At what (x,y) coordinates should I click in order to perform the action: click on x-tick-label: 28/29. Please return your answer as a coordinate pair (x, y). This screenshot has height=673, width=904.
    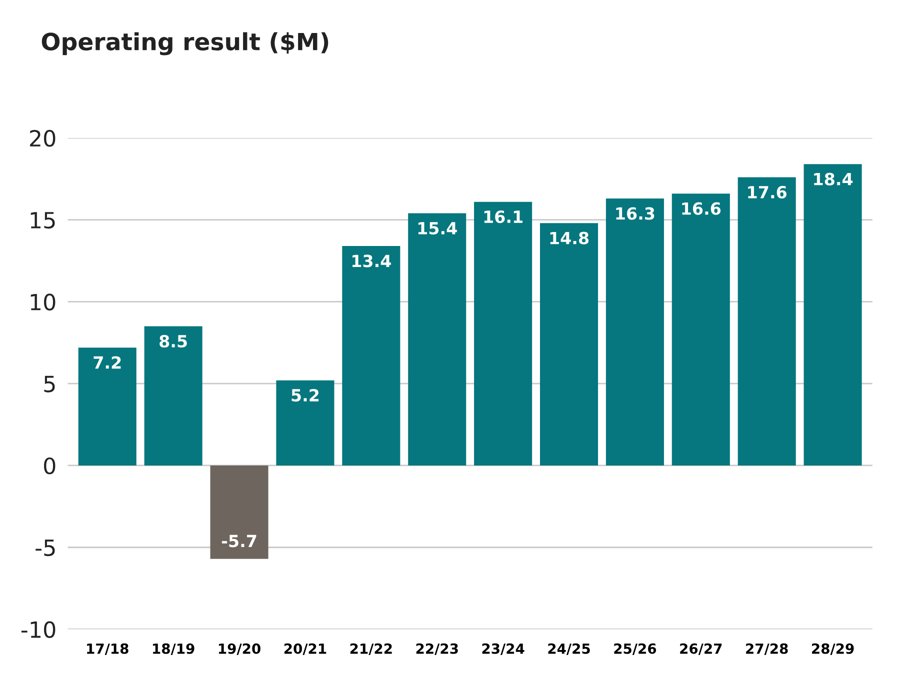
    Looking at the image, I should click on (833, 649).